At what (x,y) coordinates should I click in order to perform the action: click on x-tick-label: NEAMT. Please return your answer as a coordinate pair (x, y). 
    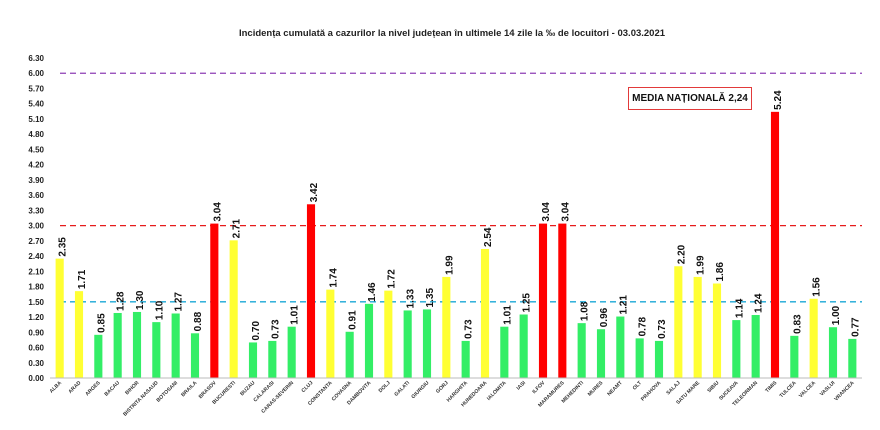
    Looking at the image, I should click on (615, 389).